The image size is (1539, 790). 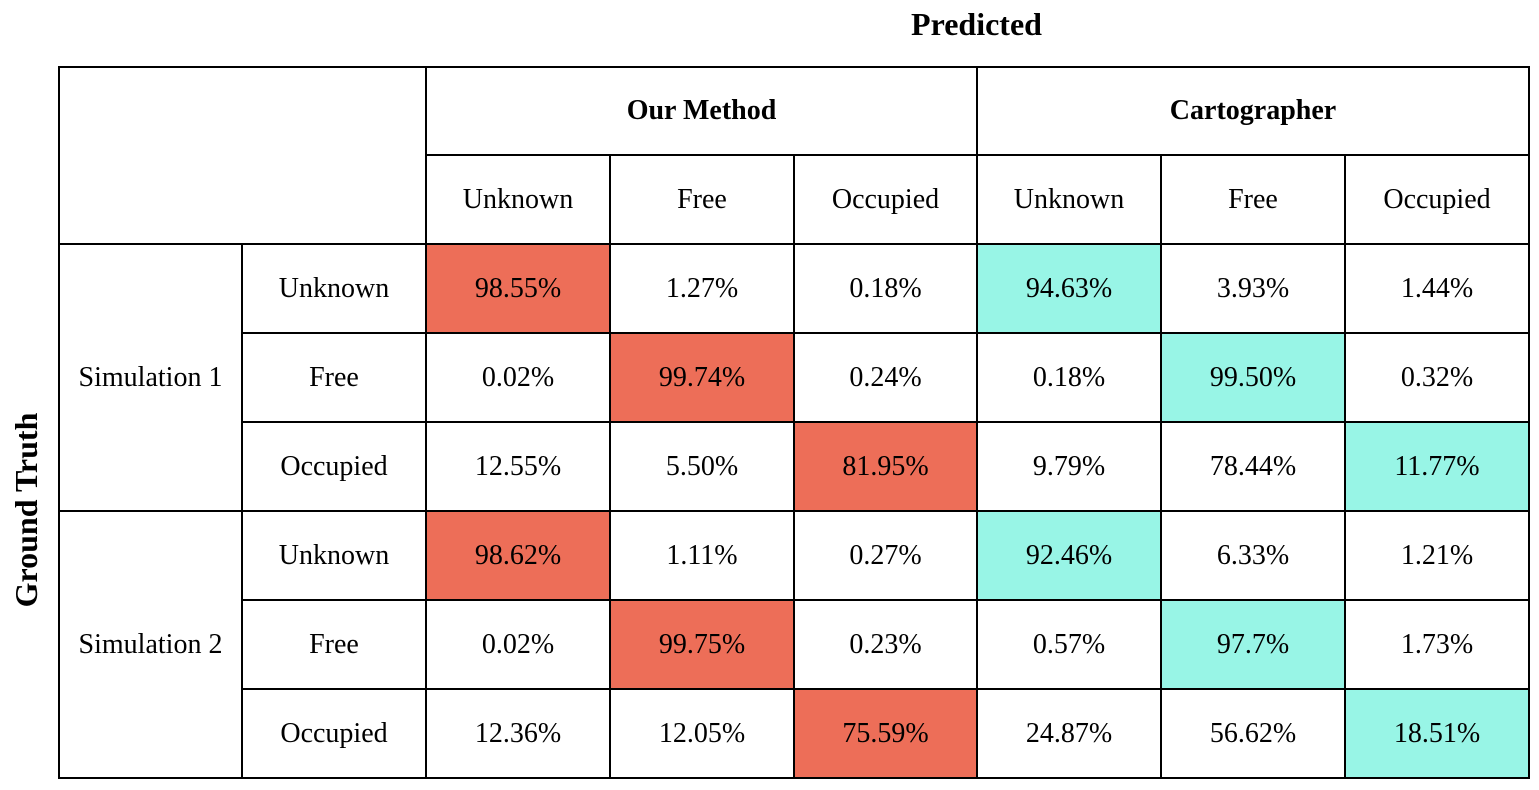 What do you see at coordinates (1437, 288) in the screenshot?
I see `value-cell: 1.44%` at bounding box center [1437, 288].